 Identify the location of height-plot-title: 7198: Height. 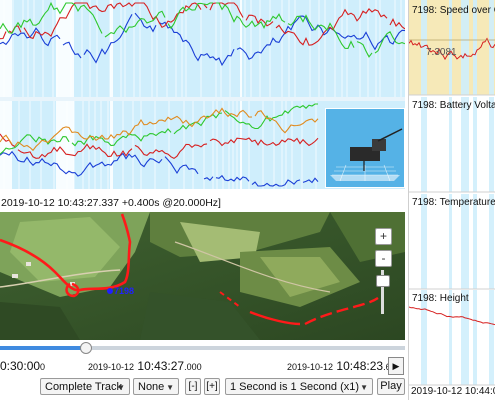
(440, 298).